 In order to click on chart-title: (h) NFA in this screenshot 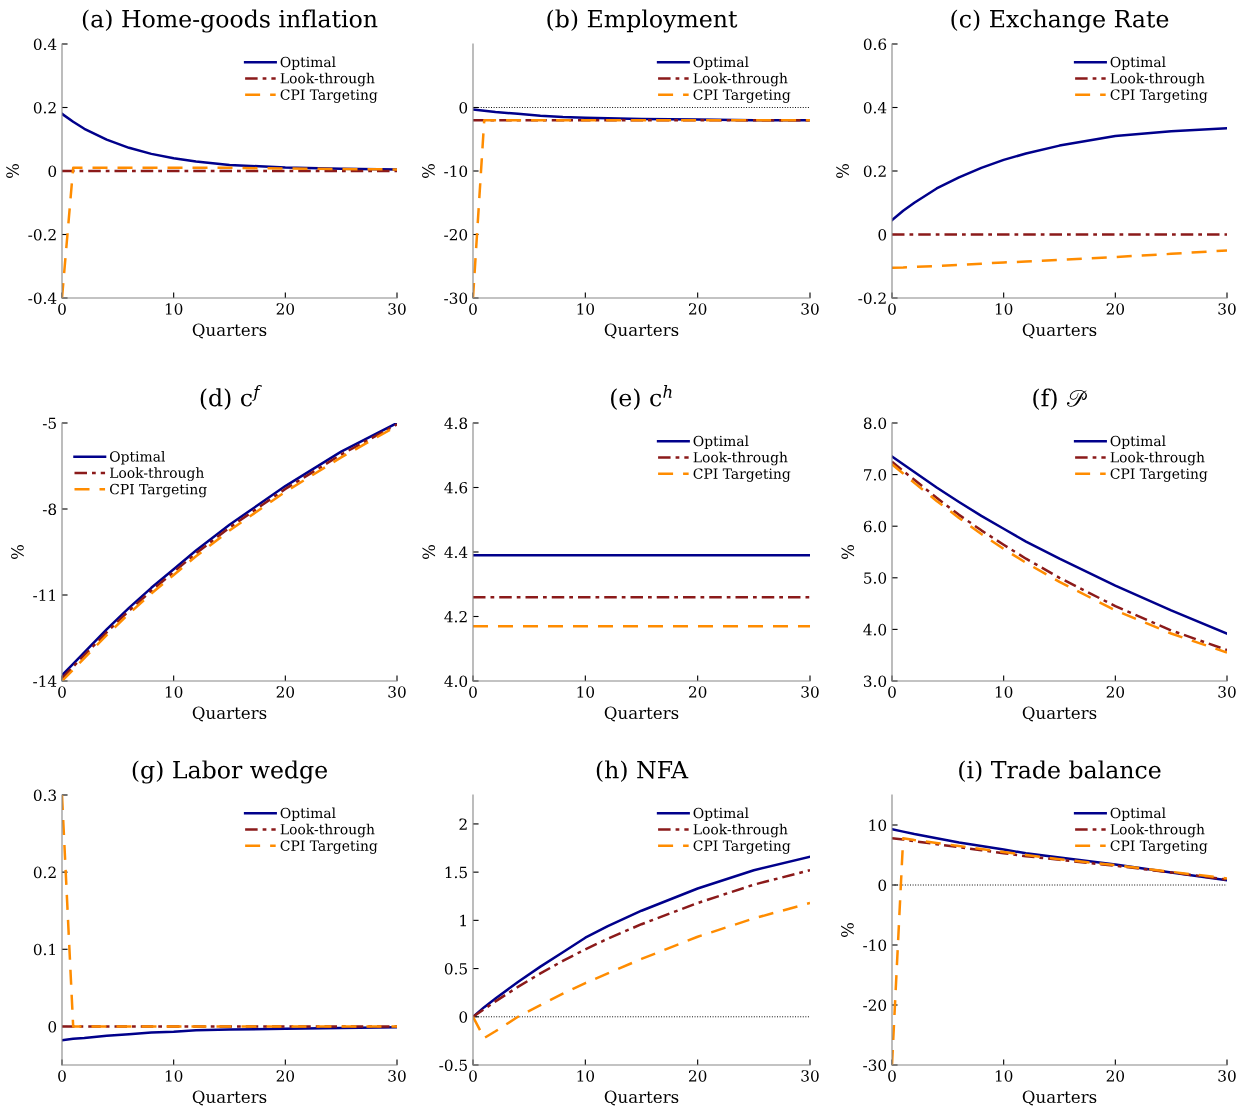, I will do `click(642, 771)`.